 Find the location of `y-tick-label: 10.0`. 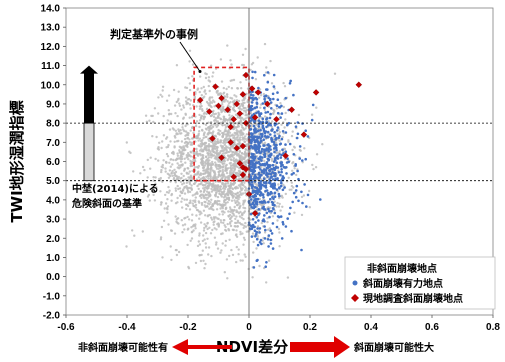

y-tick-label: 10.0 is located at coordinates (51, 85).